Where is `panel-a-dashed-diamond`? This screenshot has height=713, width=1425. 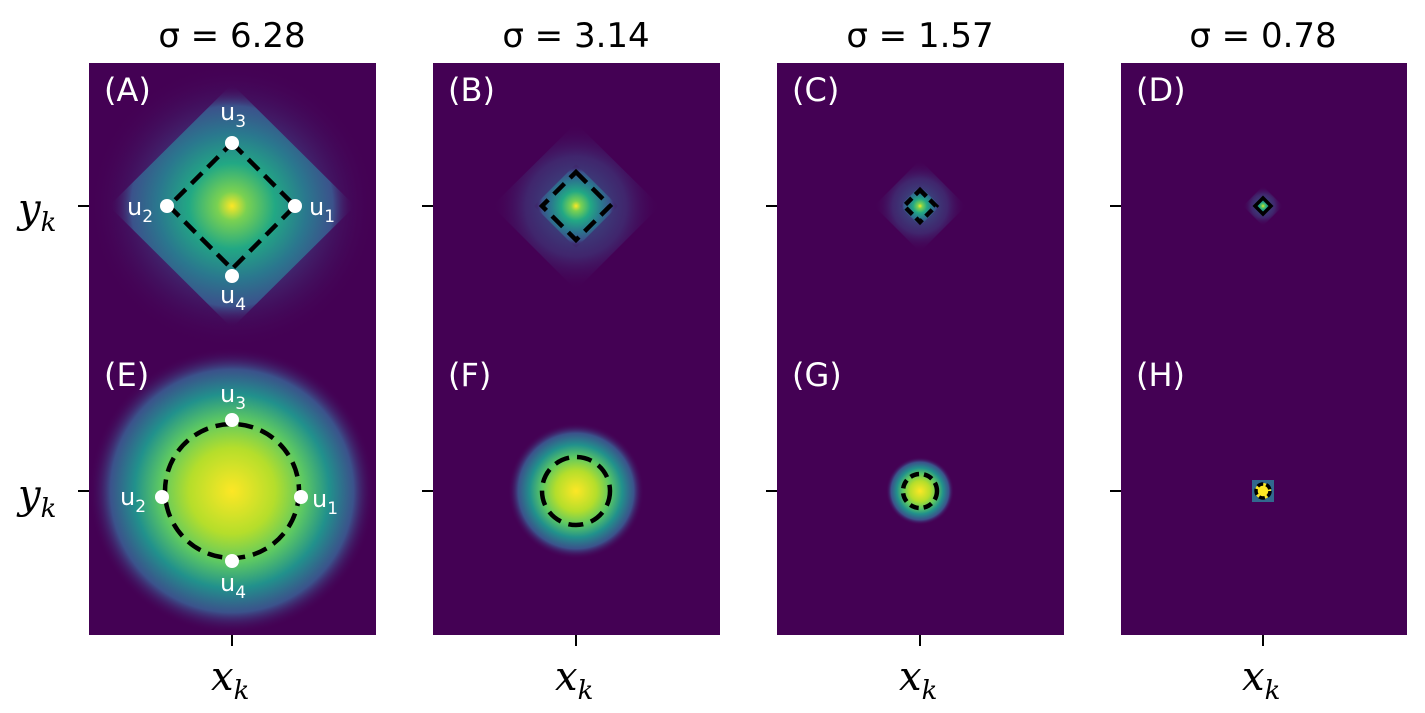
panel-a-dashed-diamond is located at coordinates (232, 206).